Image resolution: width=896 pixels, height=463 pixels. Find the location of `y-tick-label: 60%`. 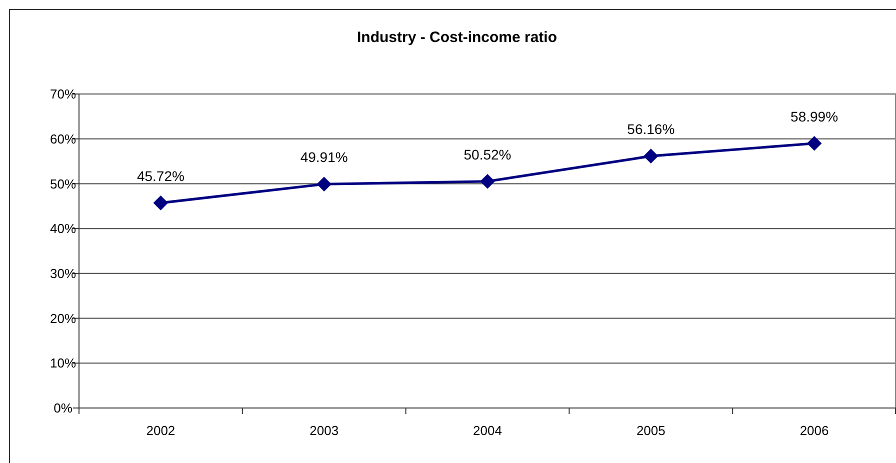

y-tick-label: 60% is located at coordinates (63, 138).